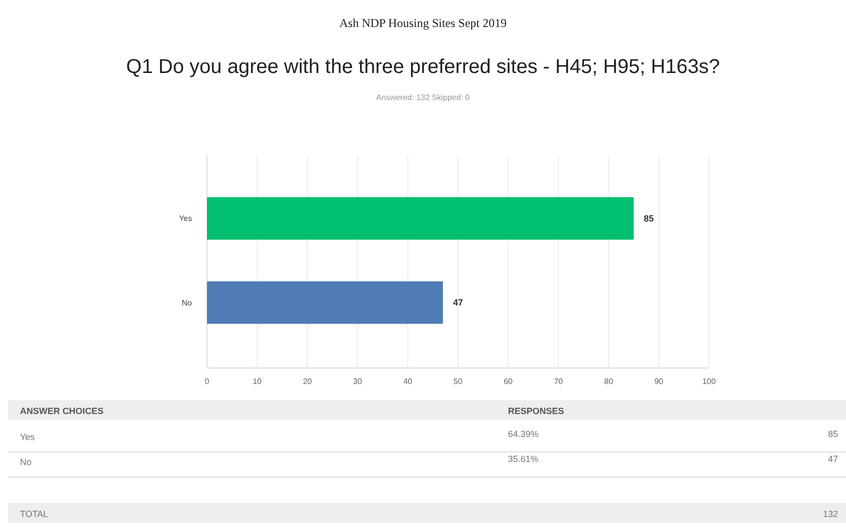 This screenshot has height=531, width=846. Describe the element at coordinates (523, 459) in the screenshot. I see `text: 35.61%` at that location.